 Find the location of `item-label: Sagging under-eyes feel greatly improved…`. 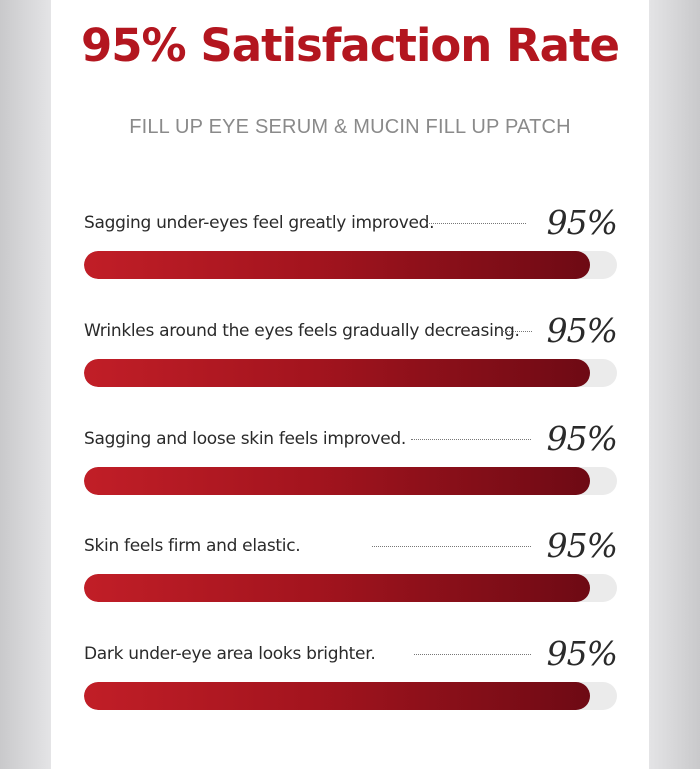

item-label: Sagging under-eyes feel greatly improved… is located at coordinates (259, 223).